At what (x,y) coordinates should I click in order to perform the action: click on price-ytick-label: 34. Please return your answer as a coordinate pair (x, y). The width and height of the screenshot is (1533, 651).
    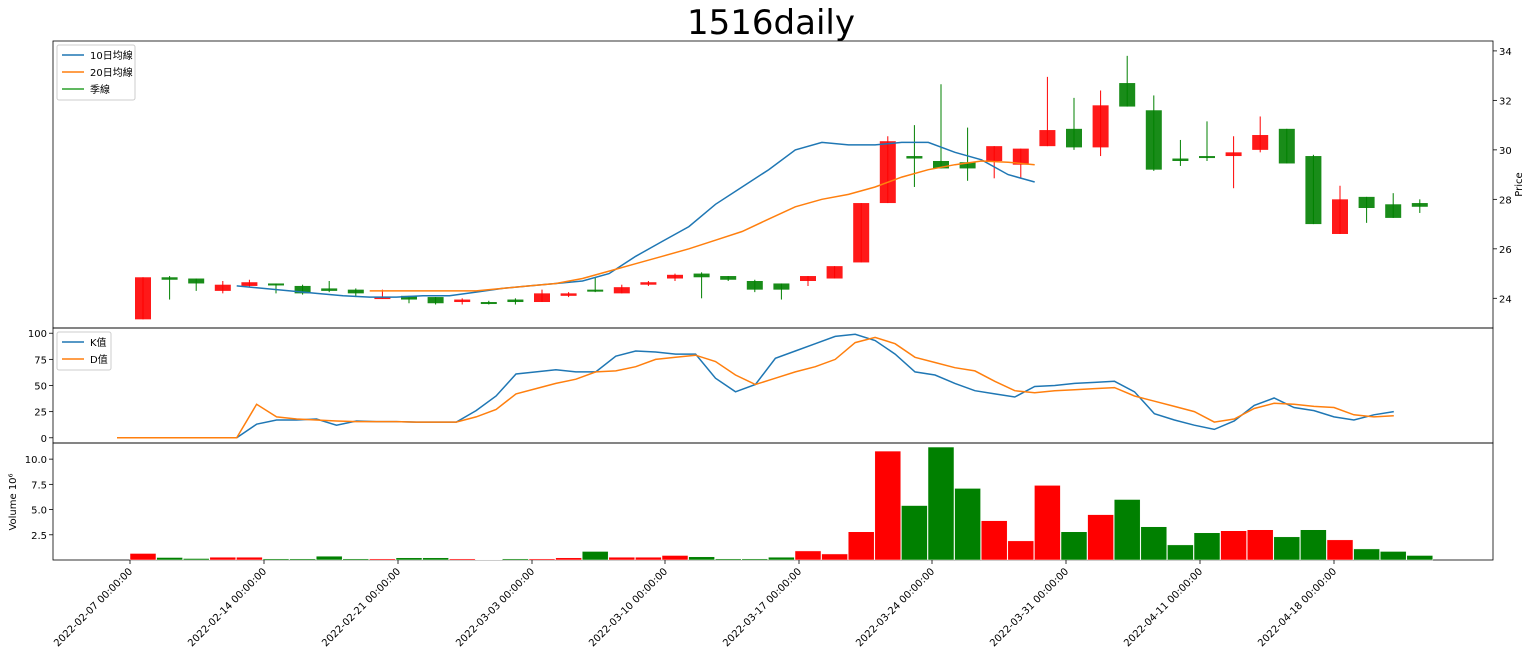
    Looking at the image, I should click on (1505, 52).